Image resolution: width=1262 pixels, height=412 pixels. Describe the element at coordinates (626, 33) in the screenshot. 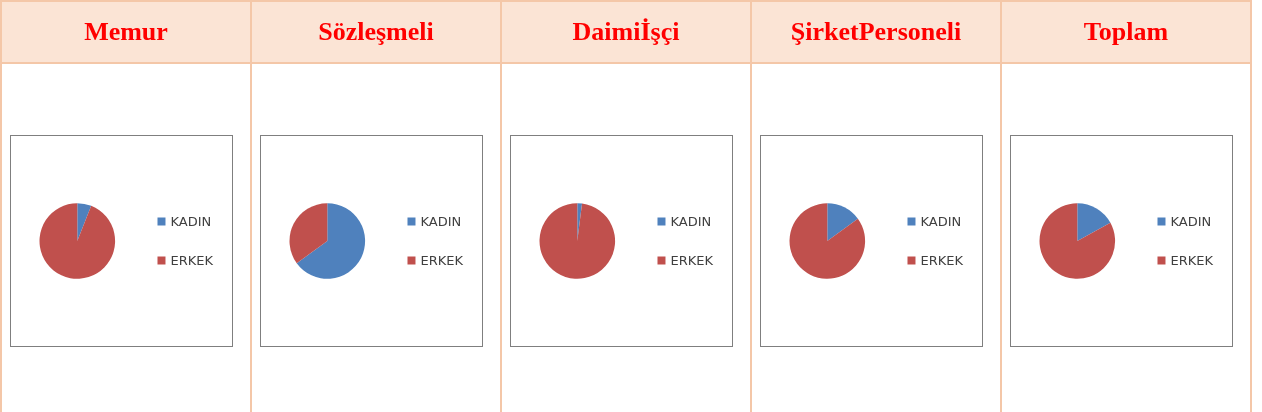

I see `chart-title: Daimiİşçi` at that location.